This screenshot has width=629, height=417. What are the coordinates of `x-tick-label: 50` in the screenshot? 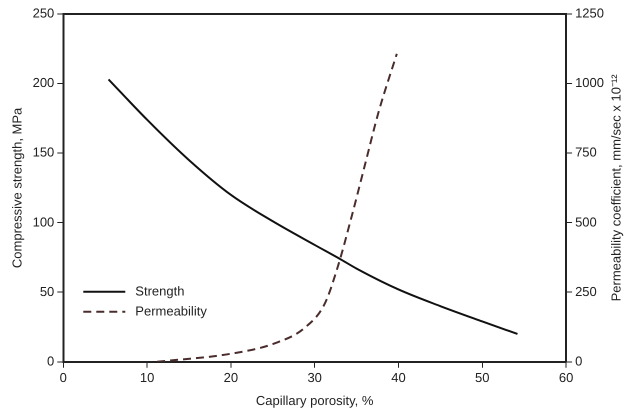 It's located at (482, 378).